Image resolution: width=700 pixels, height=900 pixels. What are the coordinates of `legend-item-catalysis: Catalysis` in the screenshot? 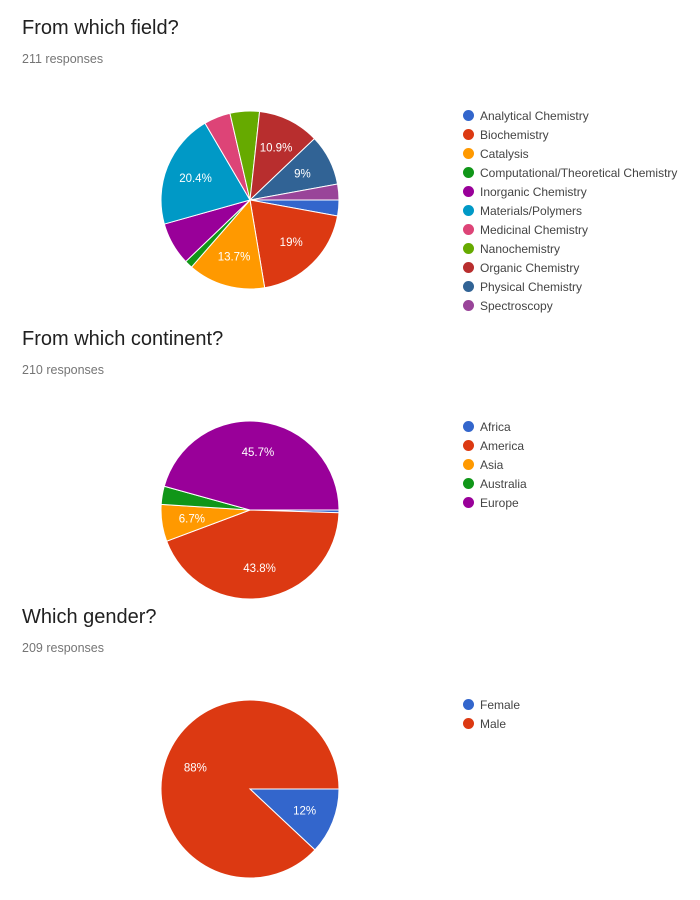 It's located at (570, 153).